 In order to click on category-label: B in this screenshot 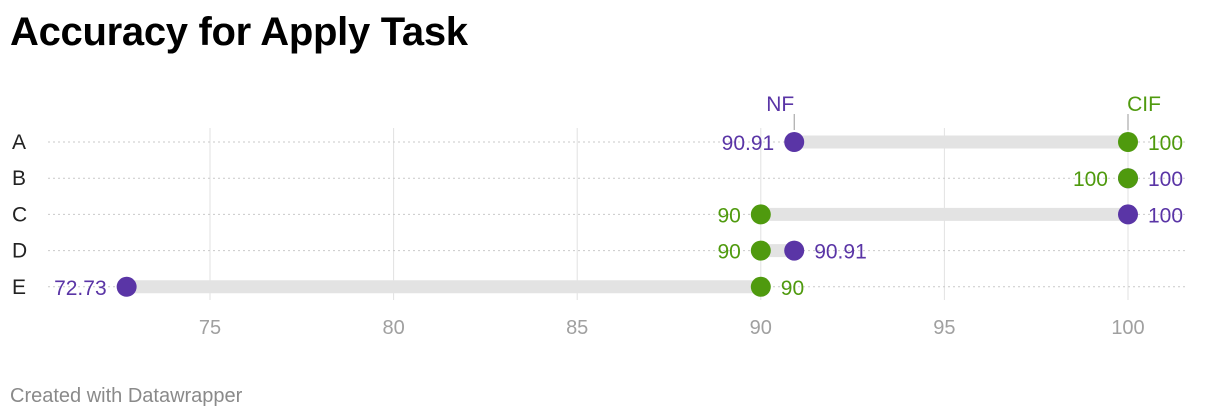, I will do `click(19, 178)`.